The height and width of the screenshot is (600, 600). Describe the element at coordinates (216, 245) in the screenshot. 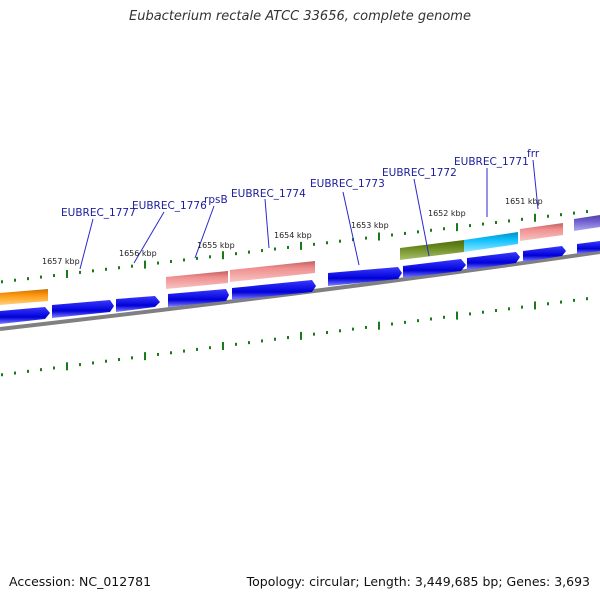

I see `kbp-label-1655: 1655 kbp` at that location.